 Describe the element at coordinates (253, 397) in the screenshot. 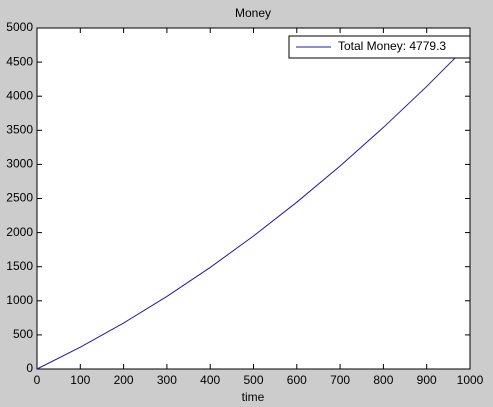

I see `x-axis-label: time` at that location.